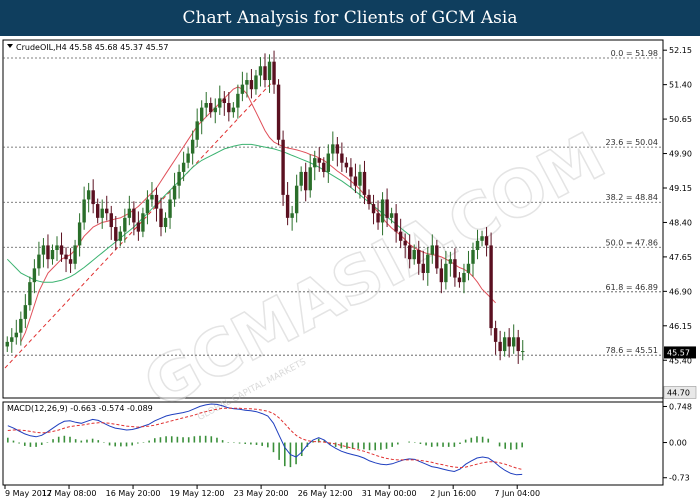 Image resolution: width=700 pixels, height=500 pixels. What do you see at coordinates (325, 493) in the screenshot?
I see `time-tick-label: 26 May 12:00` at bounding box center [325, 493].